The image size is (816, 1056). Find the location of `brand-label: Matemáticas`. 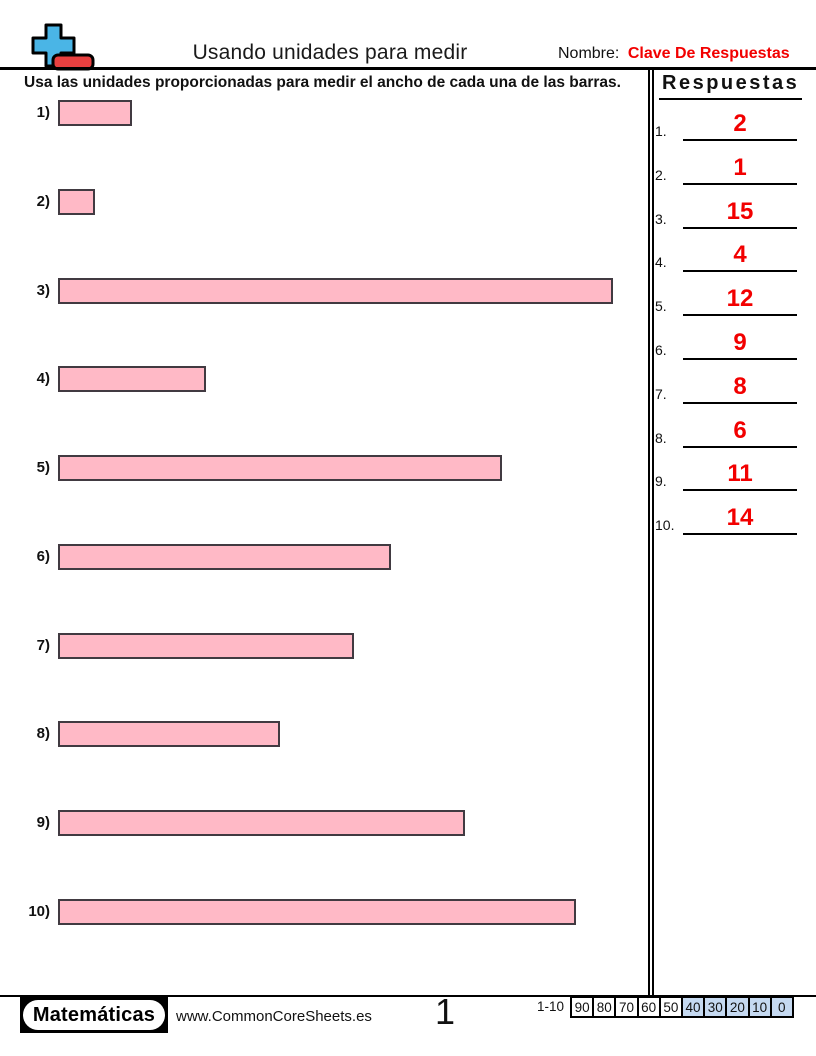

brand-label: Matemáticas is located at coordinates (94, 1015).